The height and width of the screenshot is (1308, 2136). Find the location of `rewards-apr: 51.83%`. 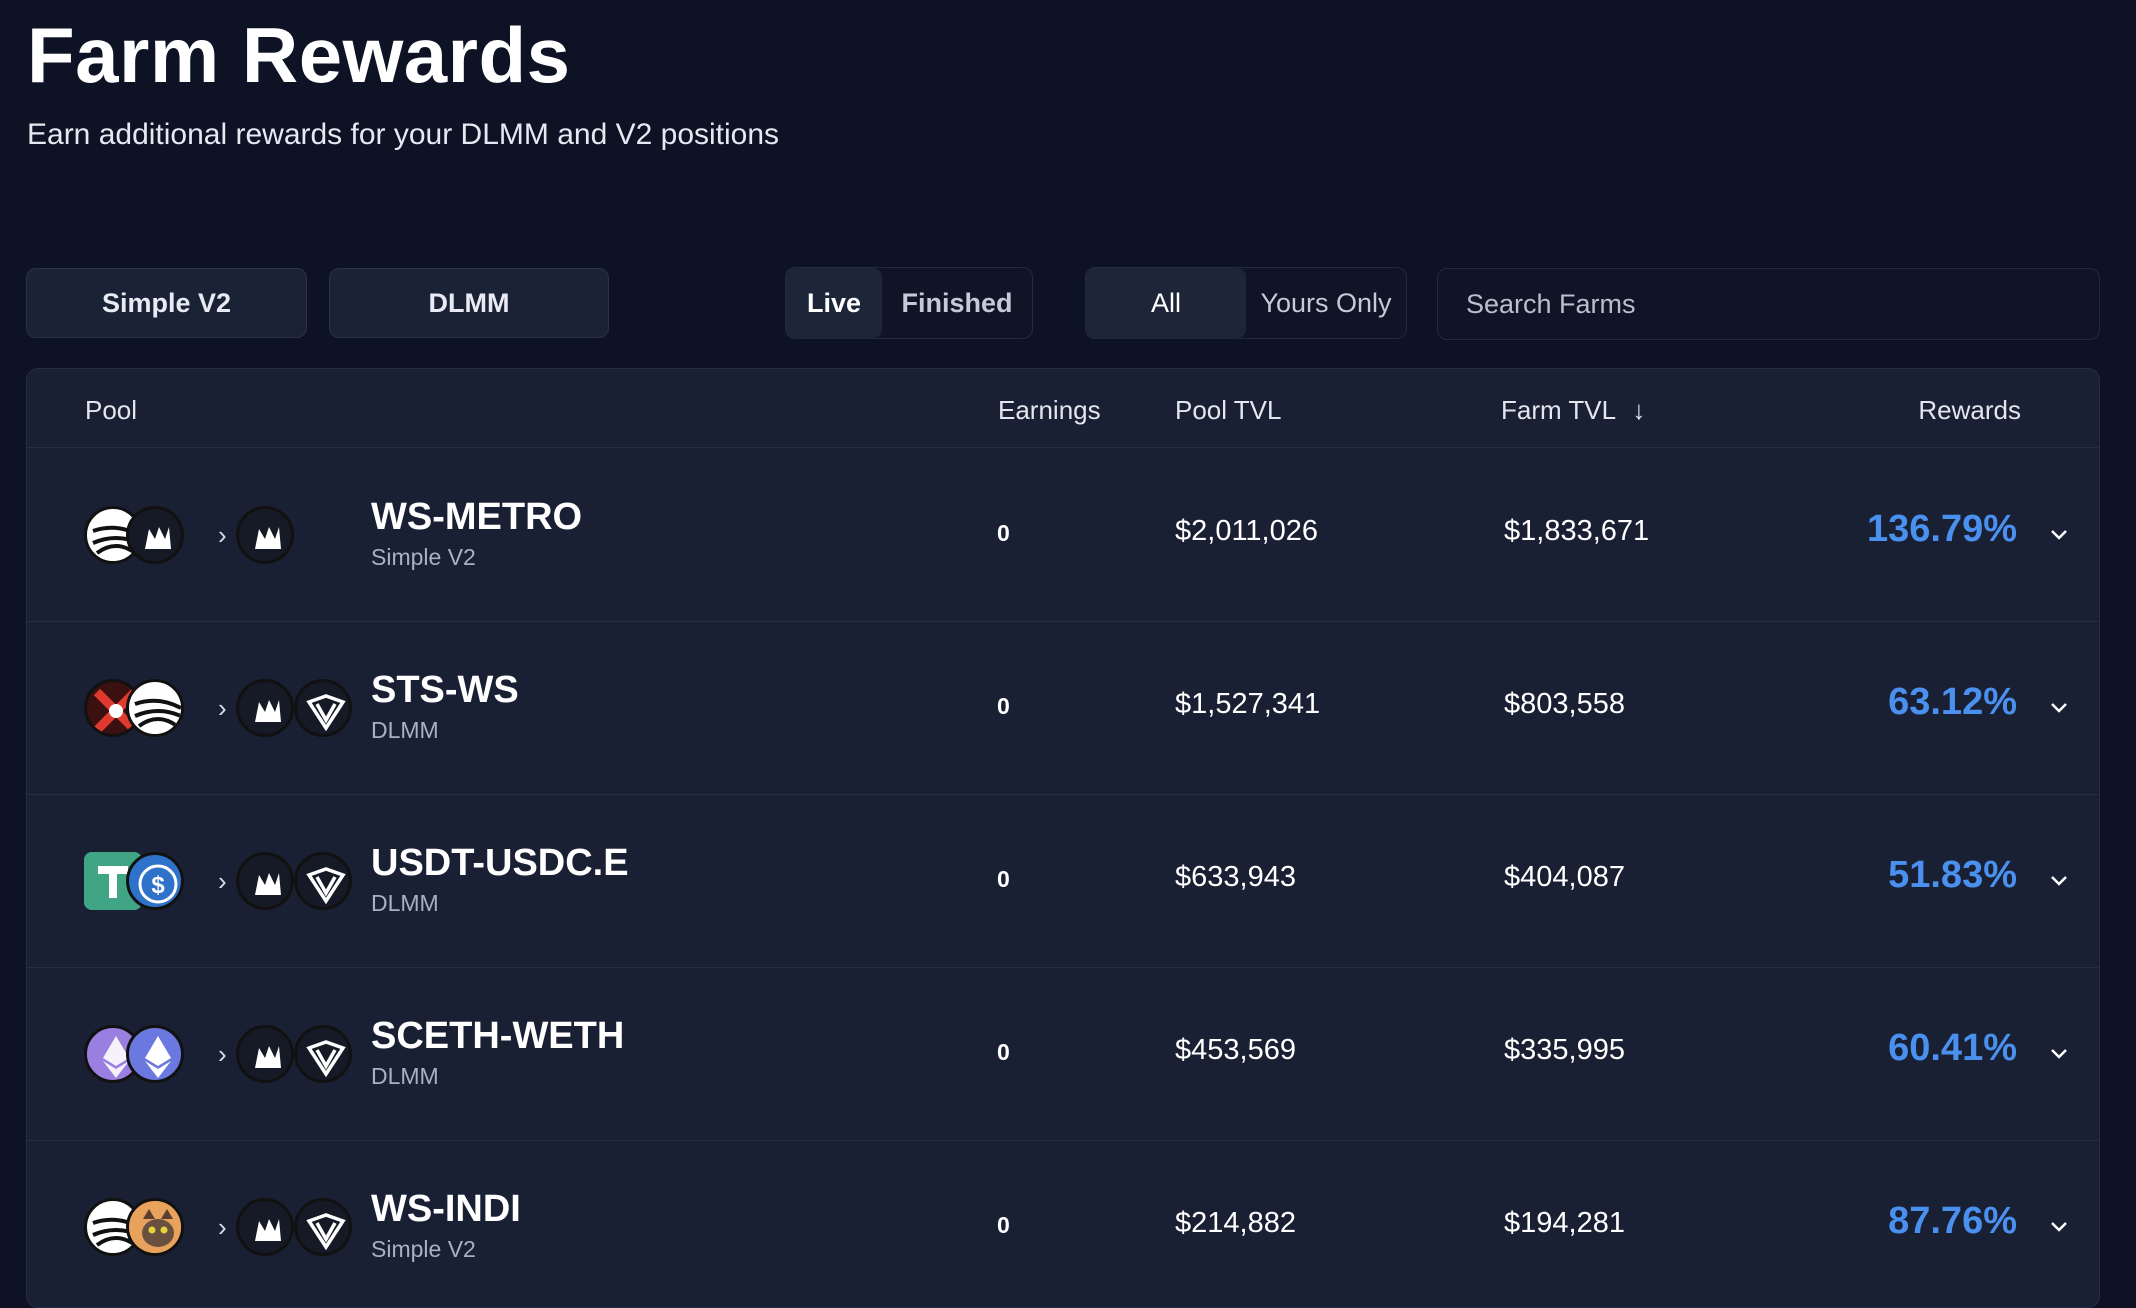

rewards-apr: 51.83% is located at coordinates (1952, 875).